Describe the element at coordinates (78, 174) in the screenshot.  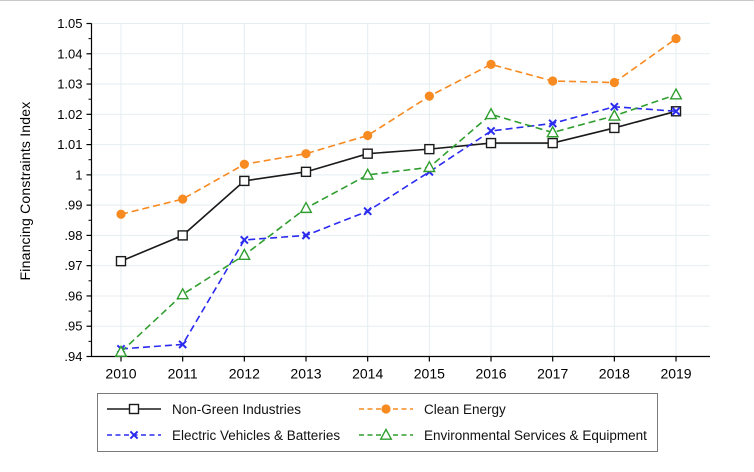
I see `y-tick-label: 1` at that location.